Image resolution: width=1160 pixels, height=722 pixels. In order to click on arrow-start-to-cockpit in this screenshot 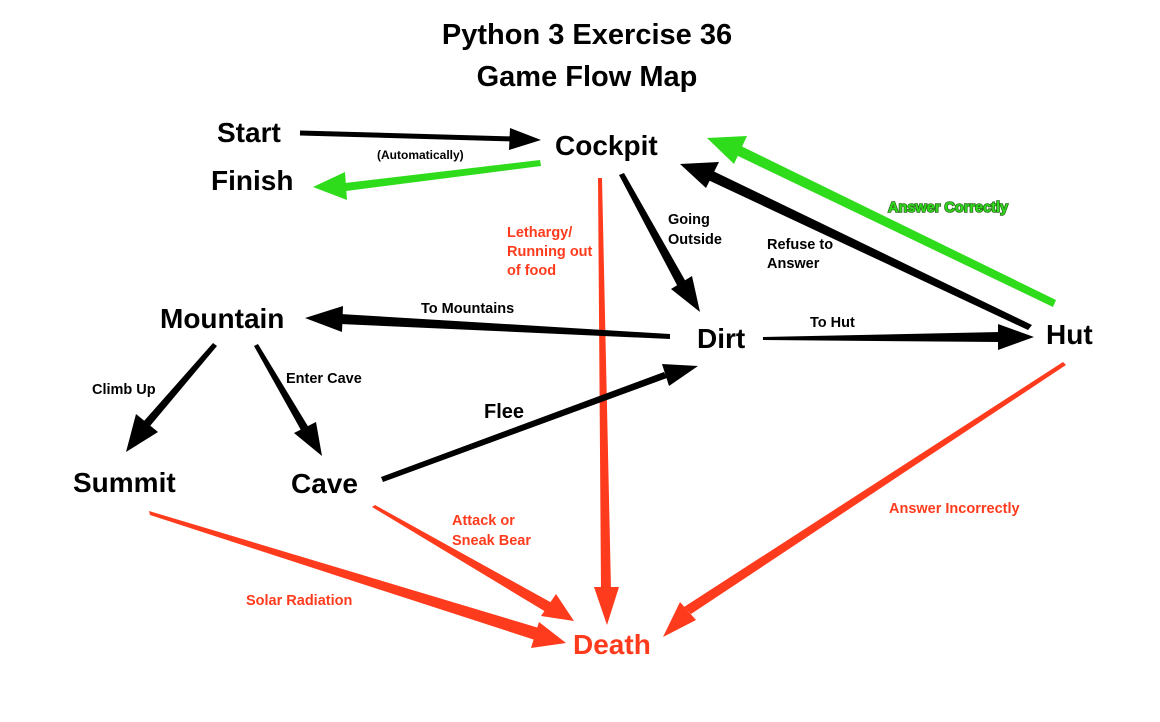, I will do `click(407, 136)`.